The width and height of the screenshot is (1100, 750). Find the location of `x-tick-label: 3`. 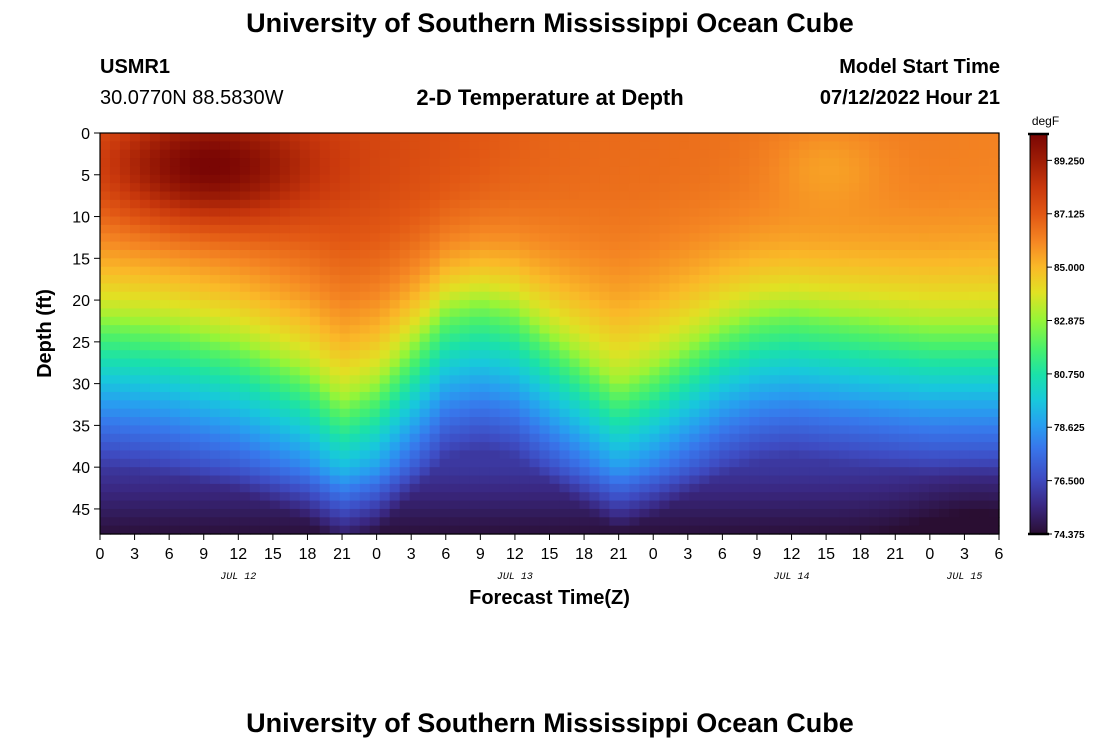

x-tick-label: 3 is located at coordinates (134, 554).